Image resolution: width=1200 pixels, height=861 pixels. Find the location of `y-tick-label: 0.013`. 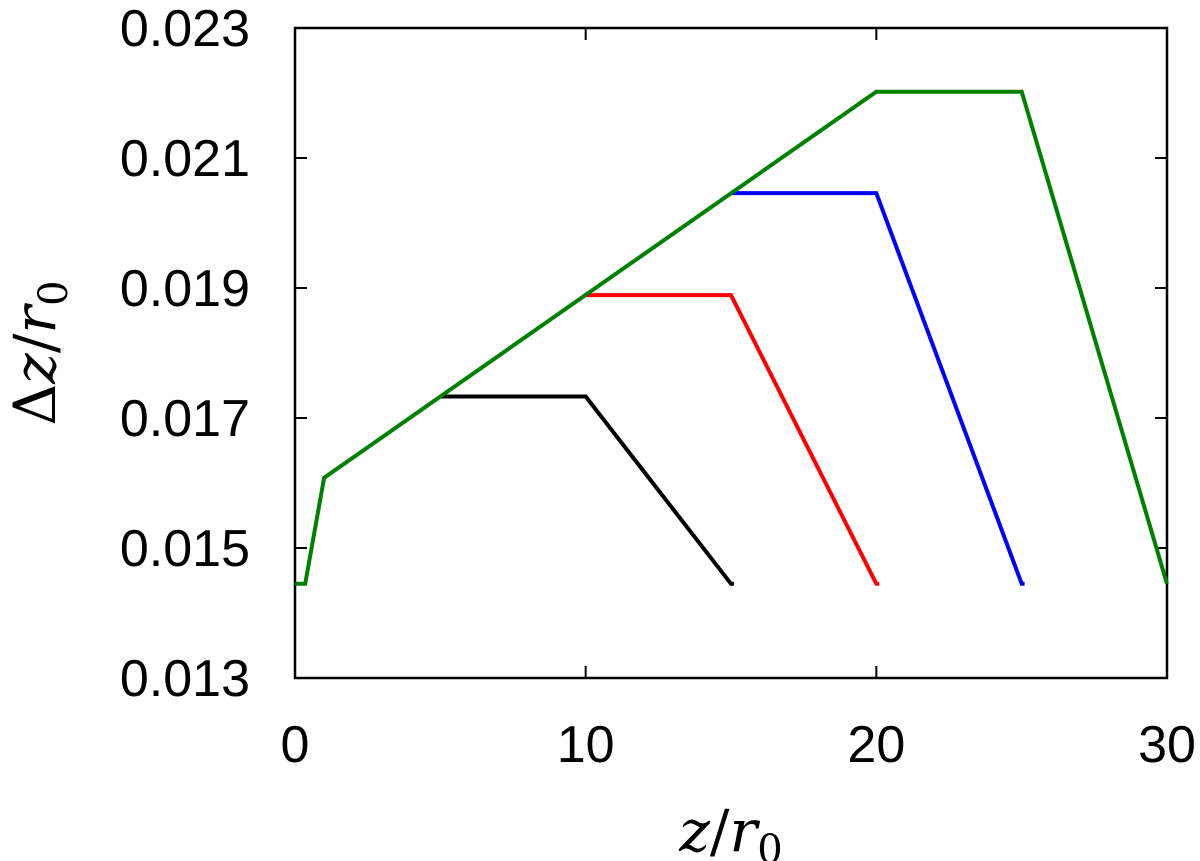

y-tick-label: 0.013 is located at coordinates (185, 679).